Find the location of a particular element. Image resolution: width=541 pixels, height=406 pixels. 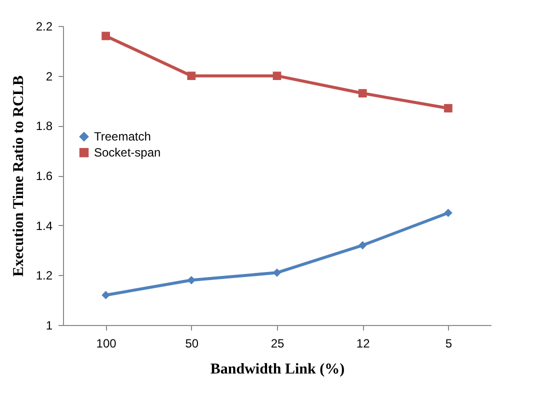

legend-label: Socket-span is located at coordinates (127, 153).